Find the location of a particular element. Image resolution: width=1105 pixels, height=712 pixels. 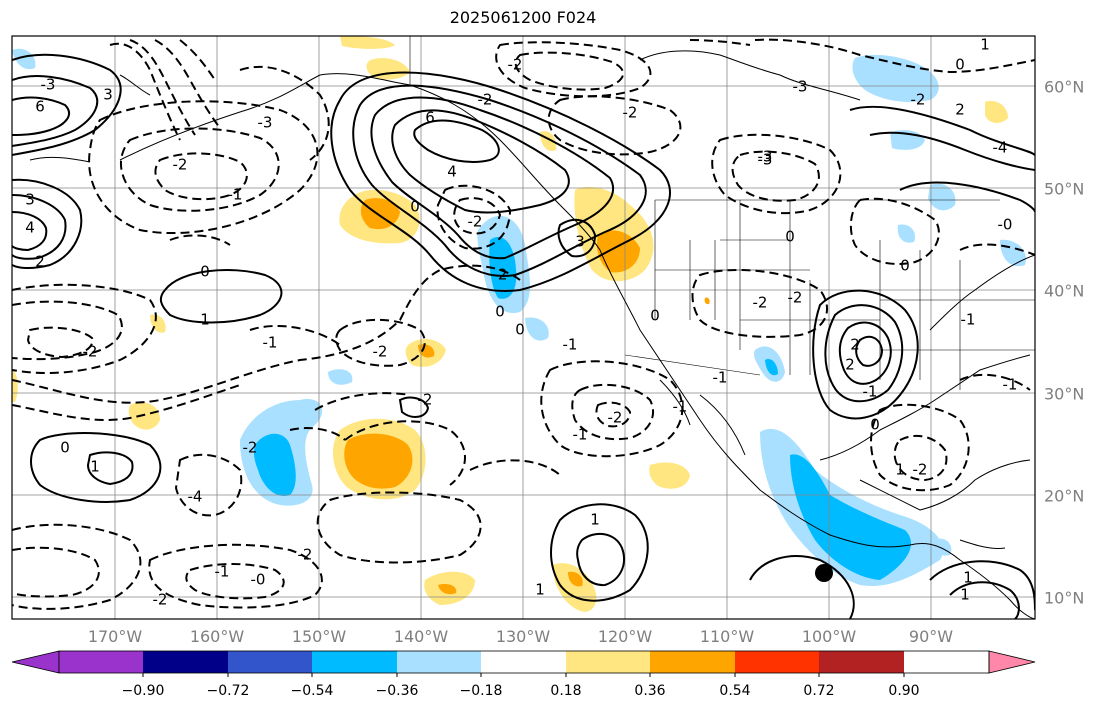

contour-label: 6 is located at coordinates (430, 118).